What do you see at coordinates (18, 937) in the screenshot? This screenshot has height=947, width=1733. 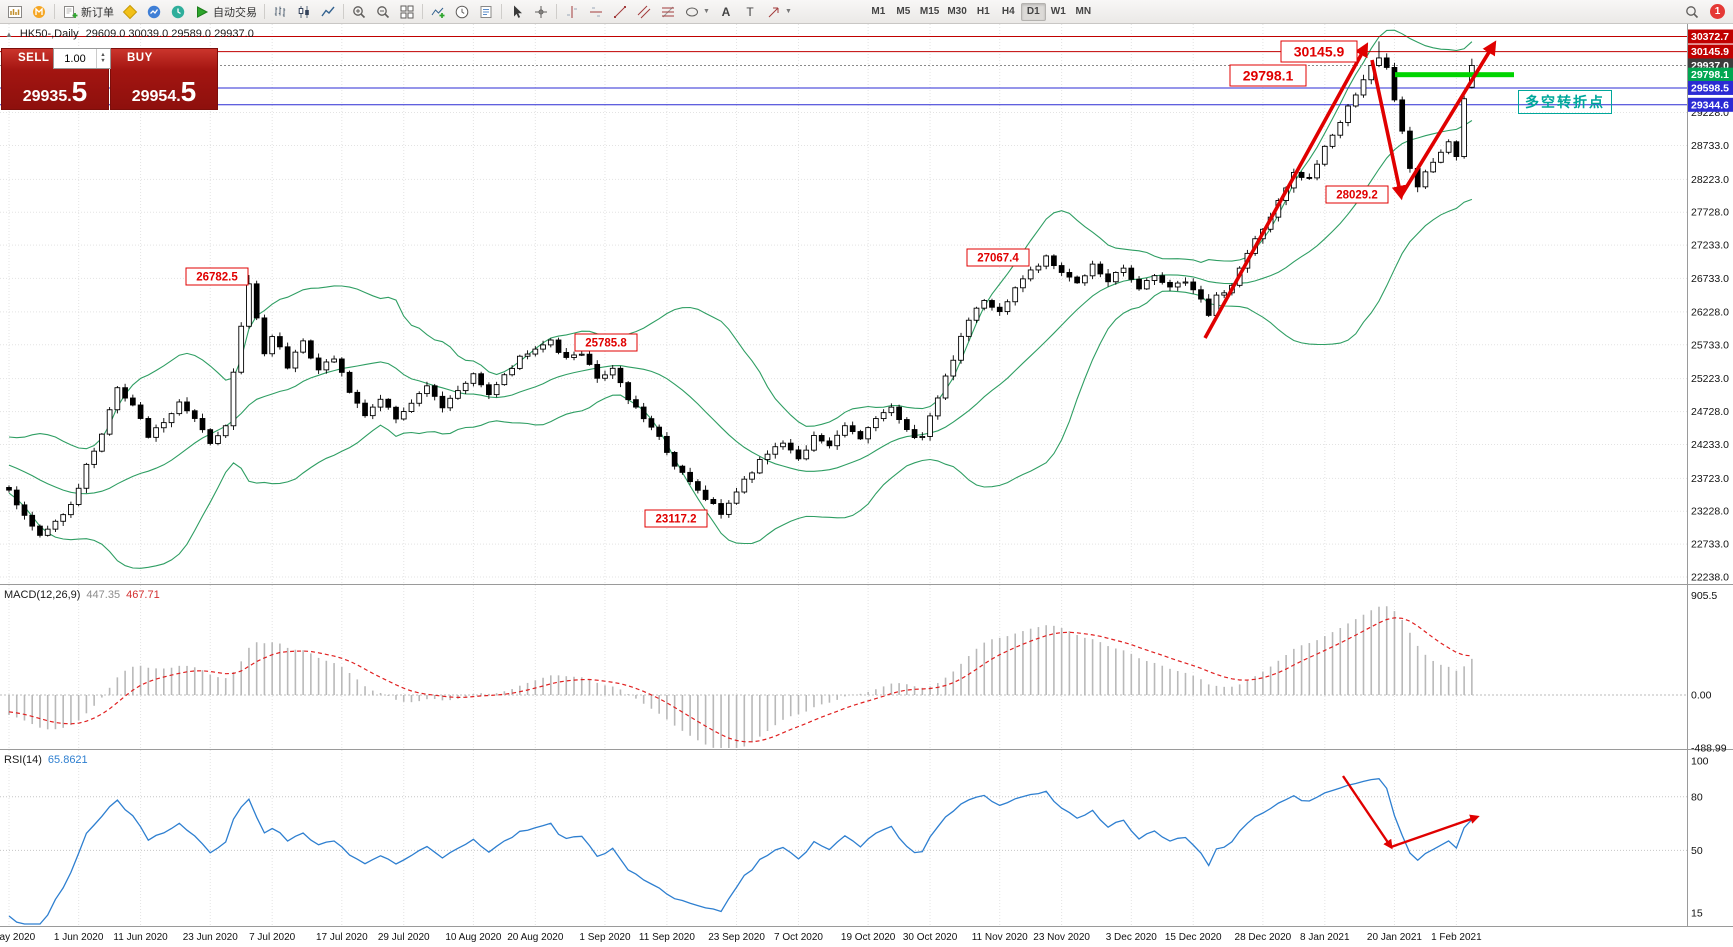 I see `svg-text: 0 May 2020` at bounding box center [18, 937].